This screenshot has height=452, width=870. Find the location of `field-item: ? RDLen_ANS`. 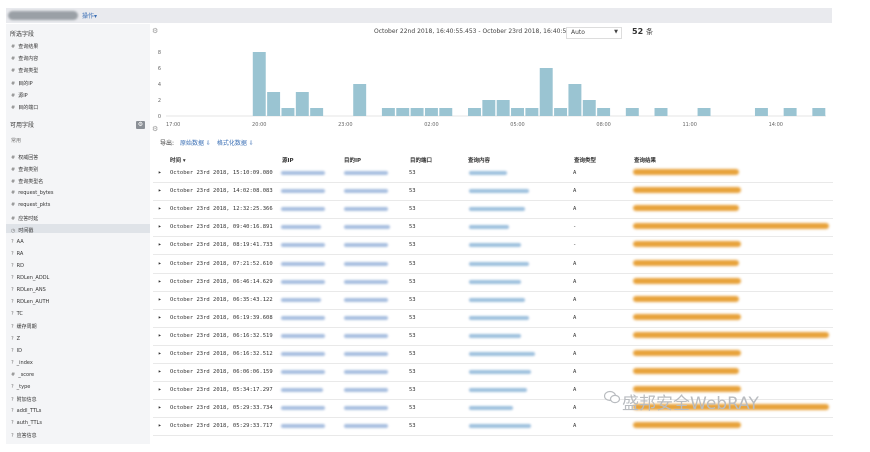

field-item: ? RDLen_ANS is located at coordinates (28, 290).